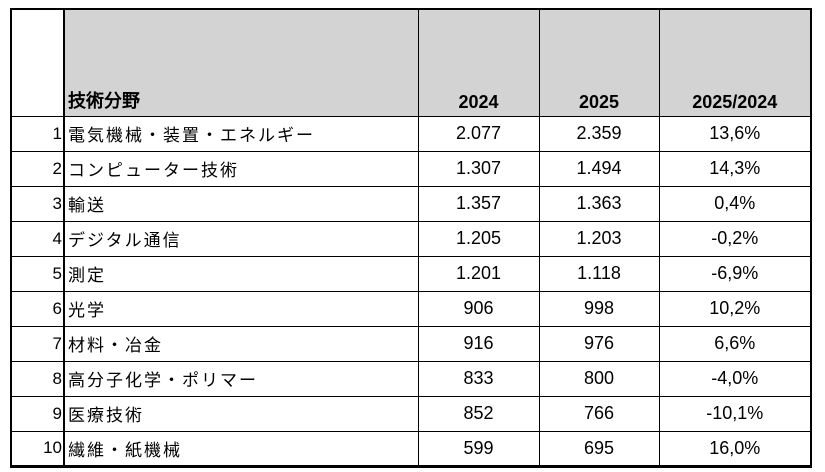  Describe the element at coordinates (478, 273) in the screenshot. I see `value-2024-cell: 1.201` at that location.